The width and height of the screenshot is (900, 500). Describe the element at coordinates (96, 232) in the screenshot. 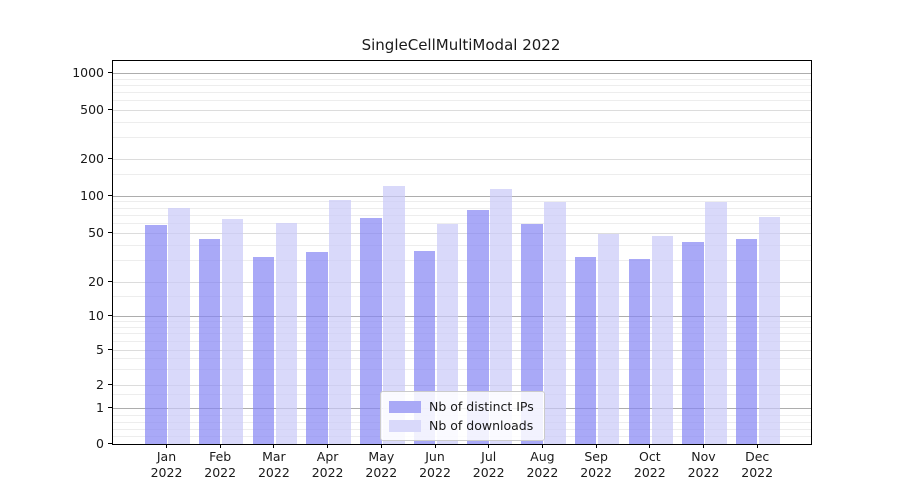

I see `y-tick-label: 50` at that location.